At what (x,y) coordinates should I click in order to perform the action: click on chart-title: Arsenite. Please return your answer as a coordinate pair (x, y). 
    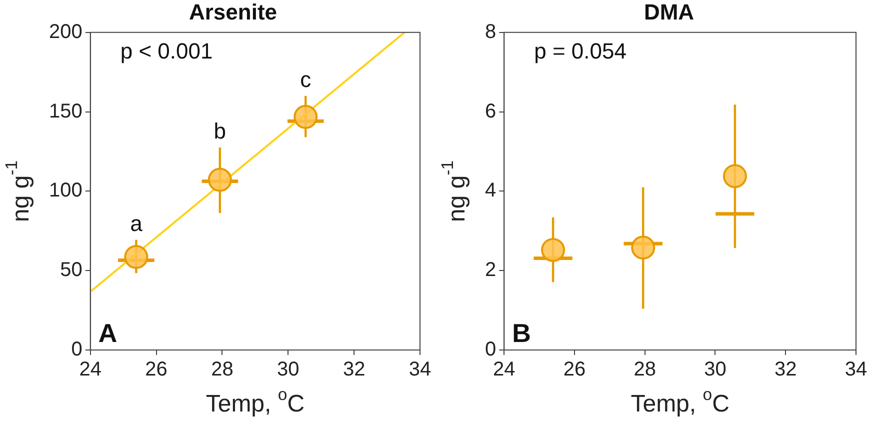
    Looking at the image, I should click on (233, 12).